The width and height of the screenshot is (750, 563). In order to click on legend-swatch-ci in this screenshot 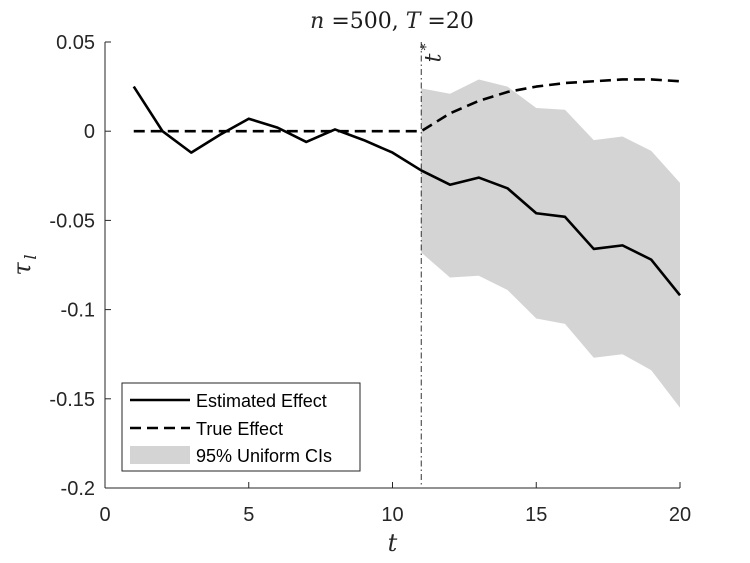, I will do `click(160, 455)`.